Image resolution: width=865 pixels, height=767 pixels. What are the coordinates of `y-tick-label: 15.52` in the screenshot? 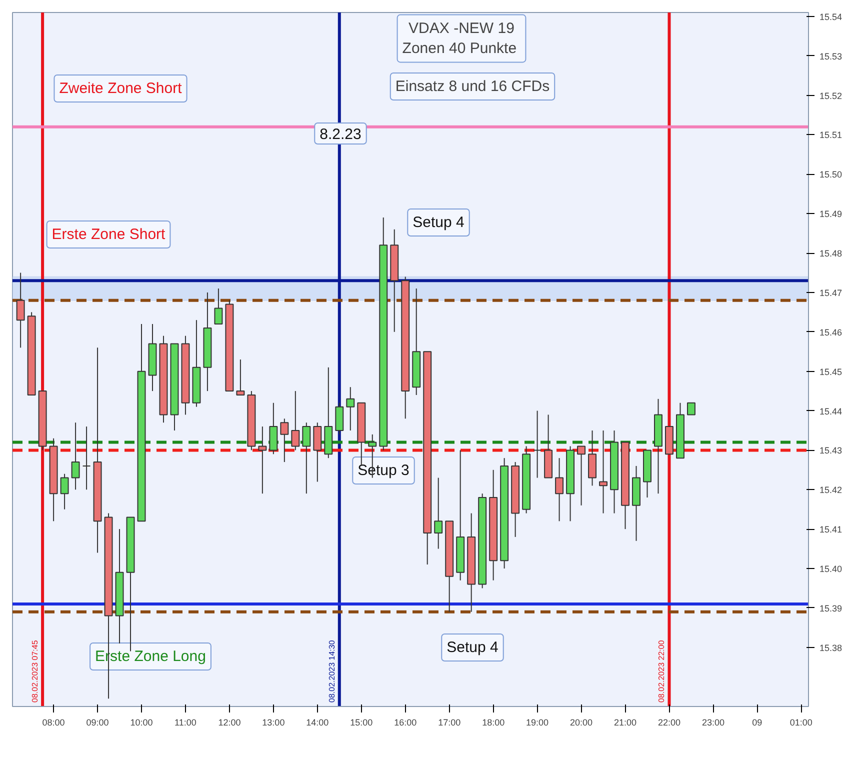 It's located at (831, 95).